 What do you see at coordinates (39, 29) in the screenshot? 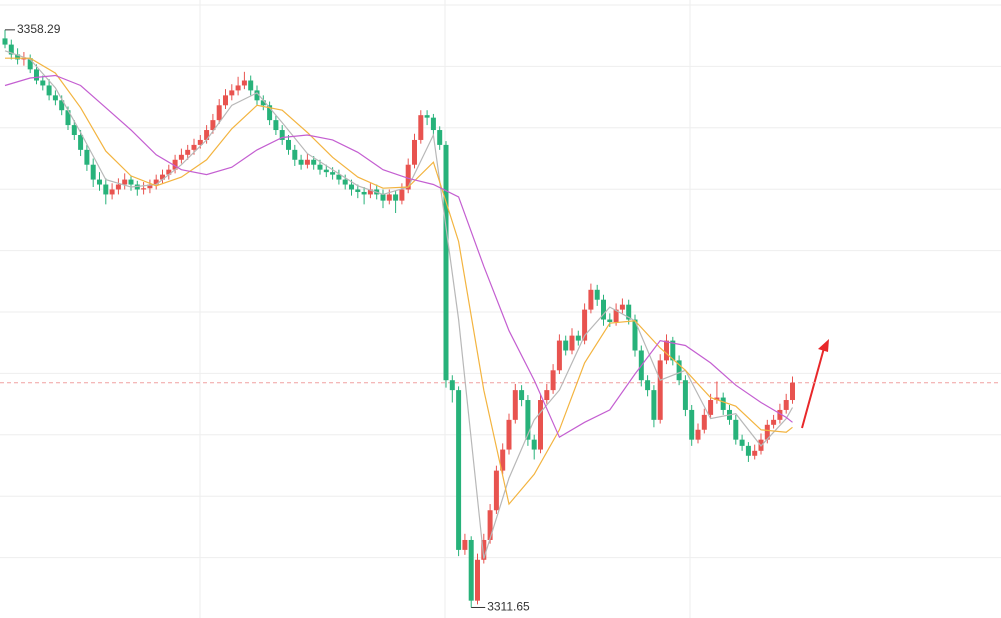
I see `max-label: 3358.29` at bounding box center [39, 29].